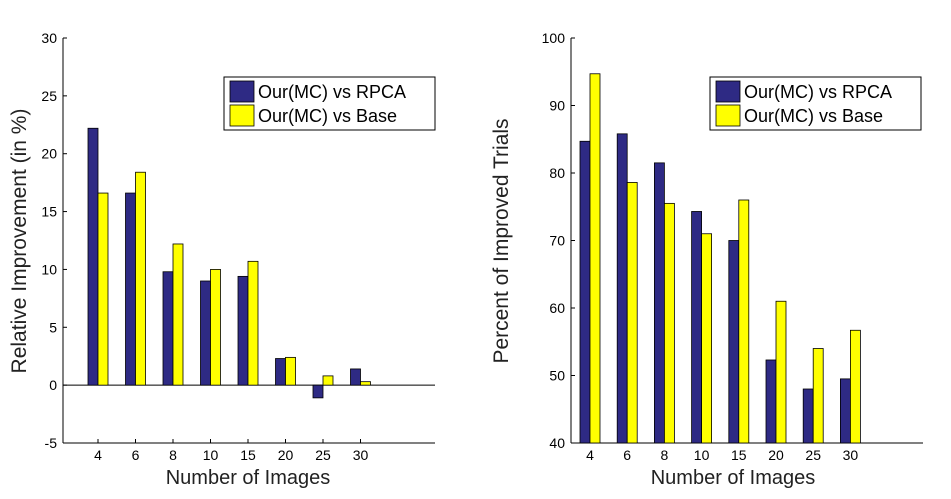 Image resolution: width=951 pixels, height=499 pixels. I want to click on y-tick-label: 90, so click(557, 106).